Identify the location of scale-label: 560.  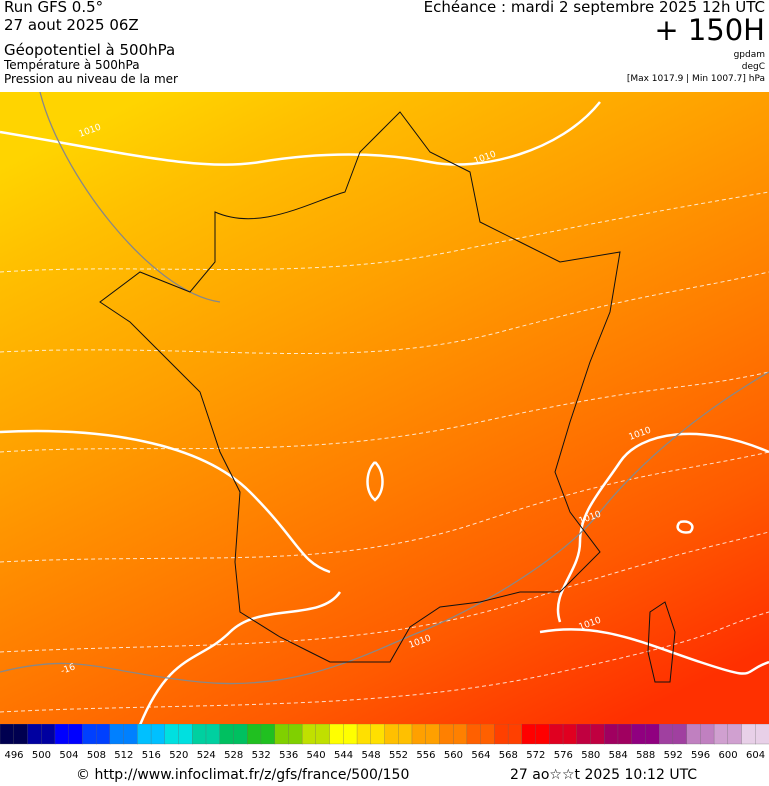
(453, 755).